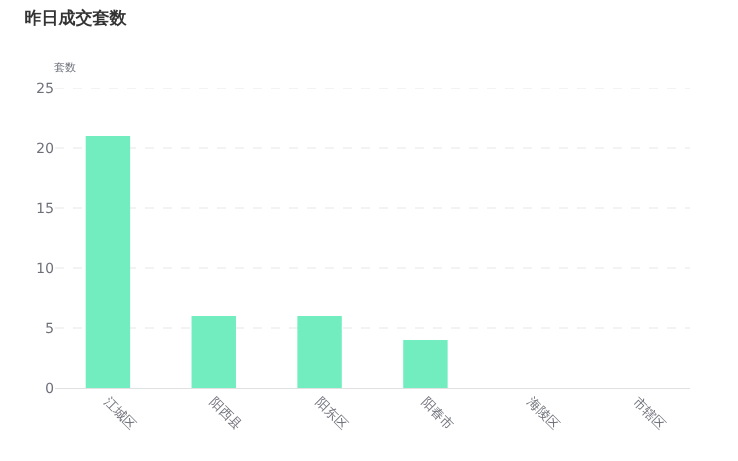 This screenshot has width=738, height=461. I want to click on y-tick-label: 25, so click(45, 88).